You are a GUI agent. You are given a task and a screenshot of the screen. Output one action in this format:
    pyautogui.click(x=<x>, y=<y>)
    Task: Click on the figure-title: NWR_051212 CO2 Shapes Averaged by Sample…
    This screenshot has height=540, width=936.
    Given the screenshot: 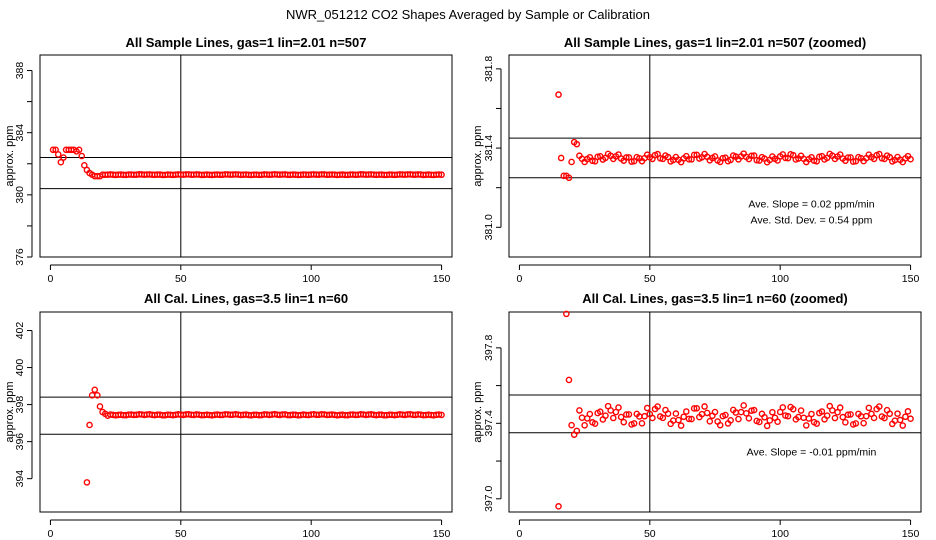 What is the action you would take?
    pyautogui.click(x=468, y=14)
    